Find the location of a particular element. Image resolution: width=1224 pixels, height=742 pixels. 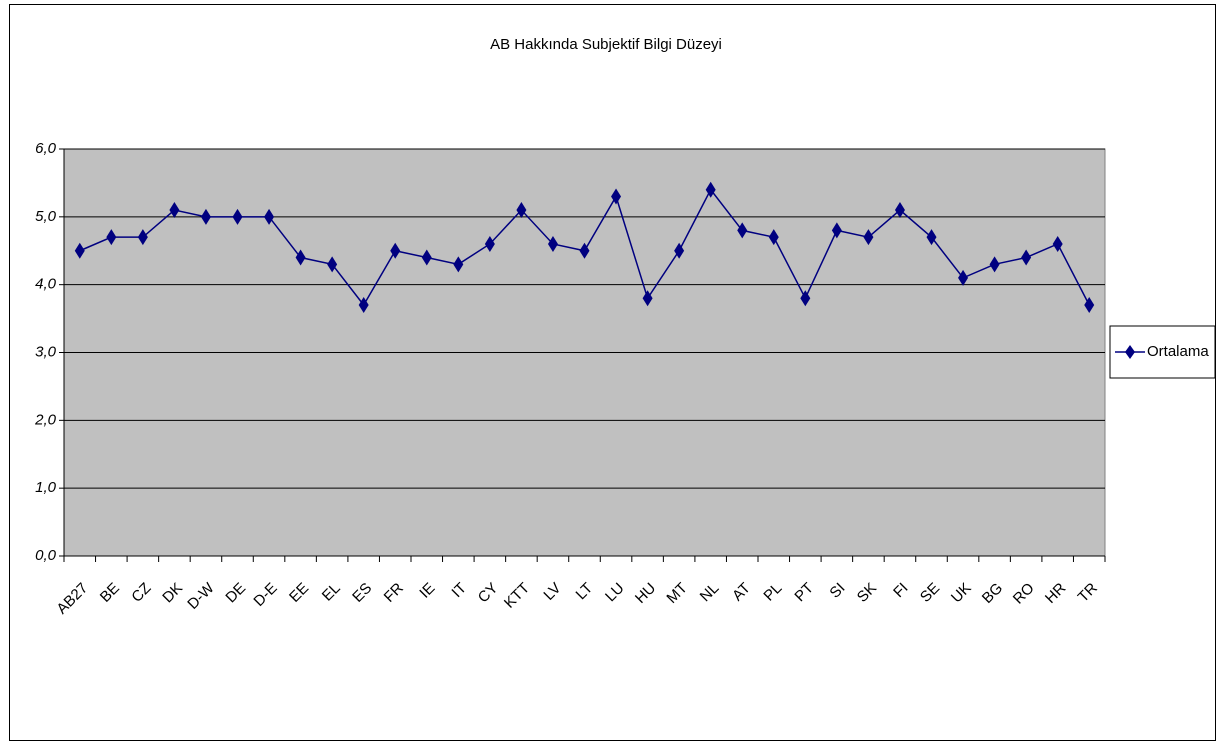

legend-label: Ortalama is located at coordinates (1178, 351).